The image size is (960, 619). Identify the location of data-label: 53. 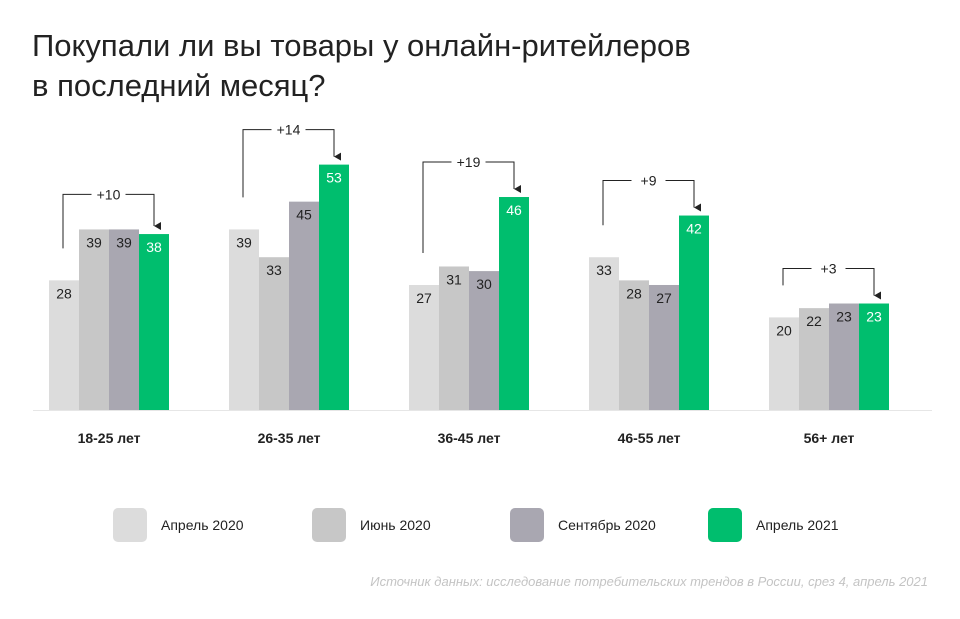
(334, 178).